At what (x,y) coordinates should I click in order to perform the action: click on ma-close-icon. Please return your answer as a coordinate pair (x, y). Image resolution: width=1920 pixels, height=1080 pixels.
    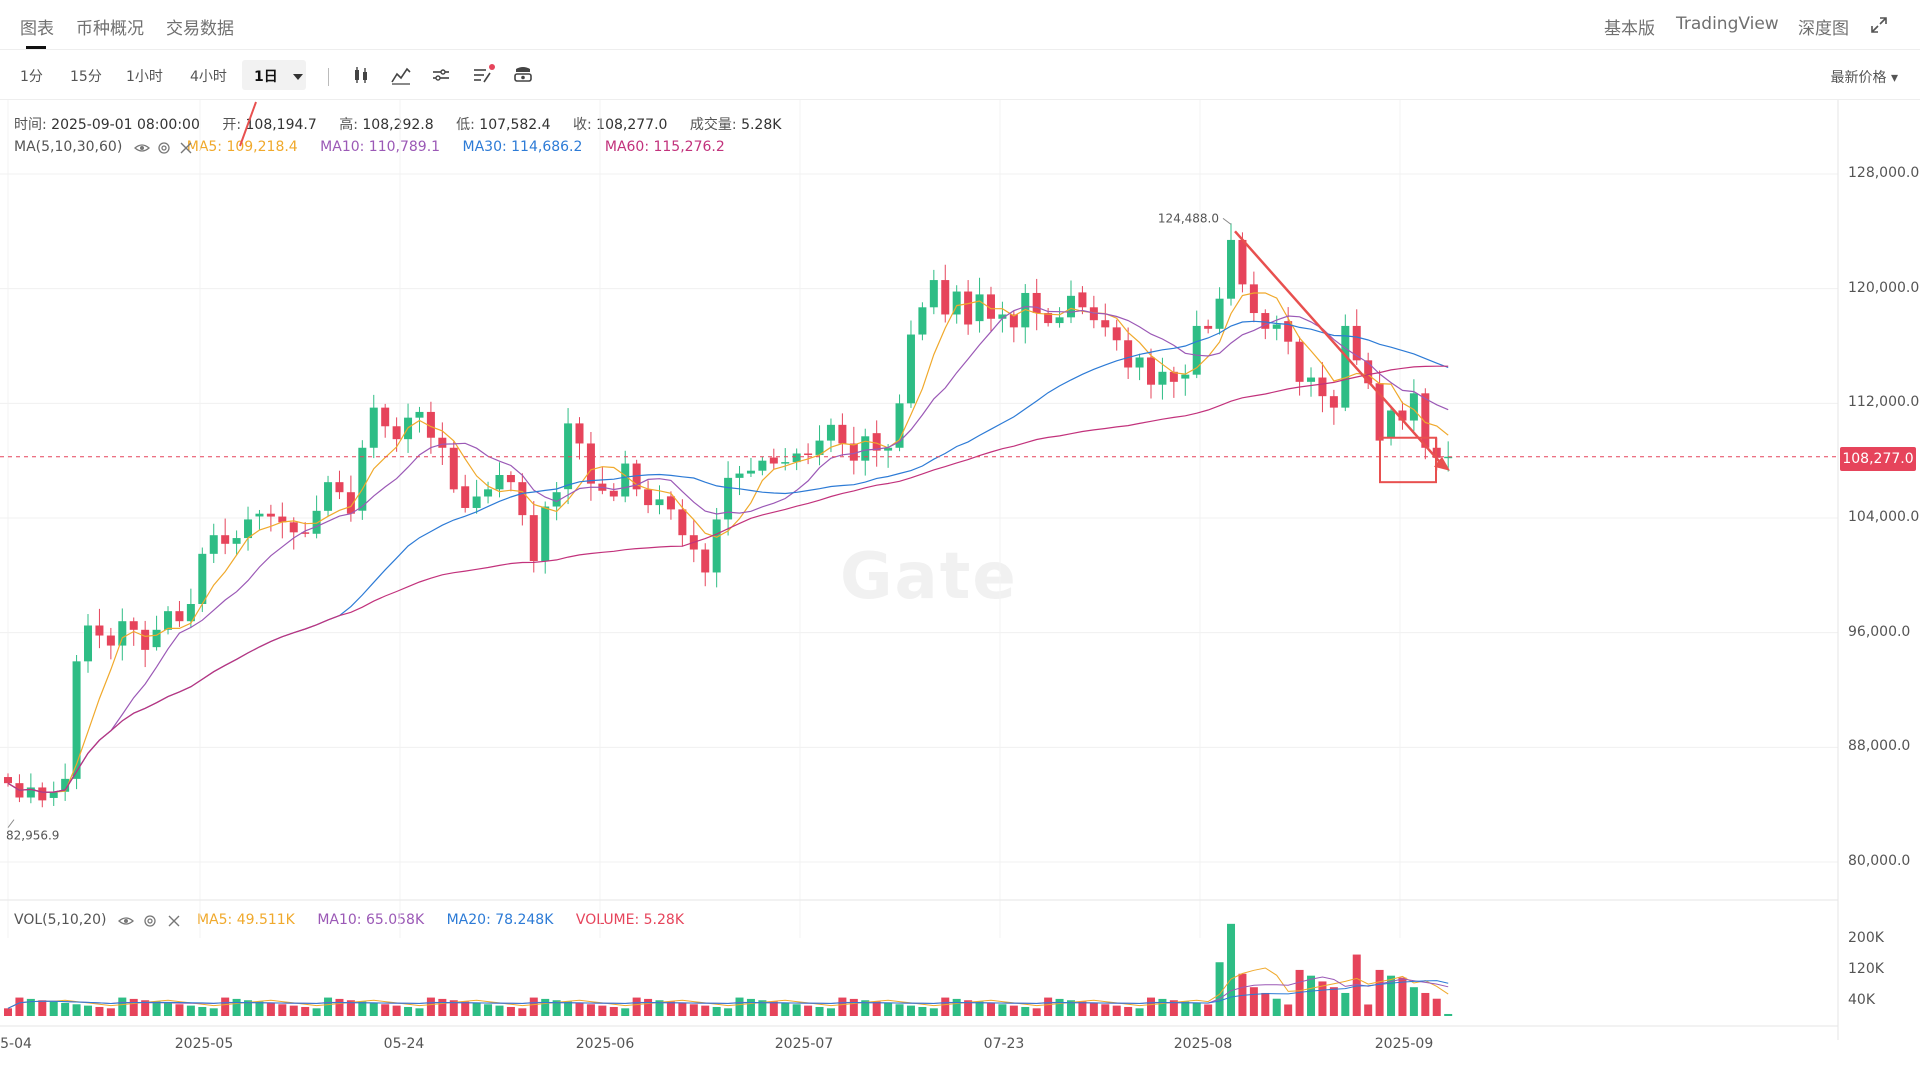
    Looking at the image, I should click on (186, 148).